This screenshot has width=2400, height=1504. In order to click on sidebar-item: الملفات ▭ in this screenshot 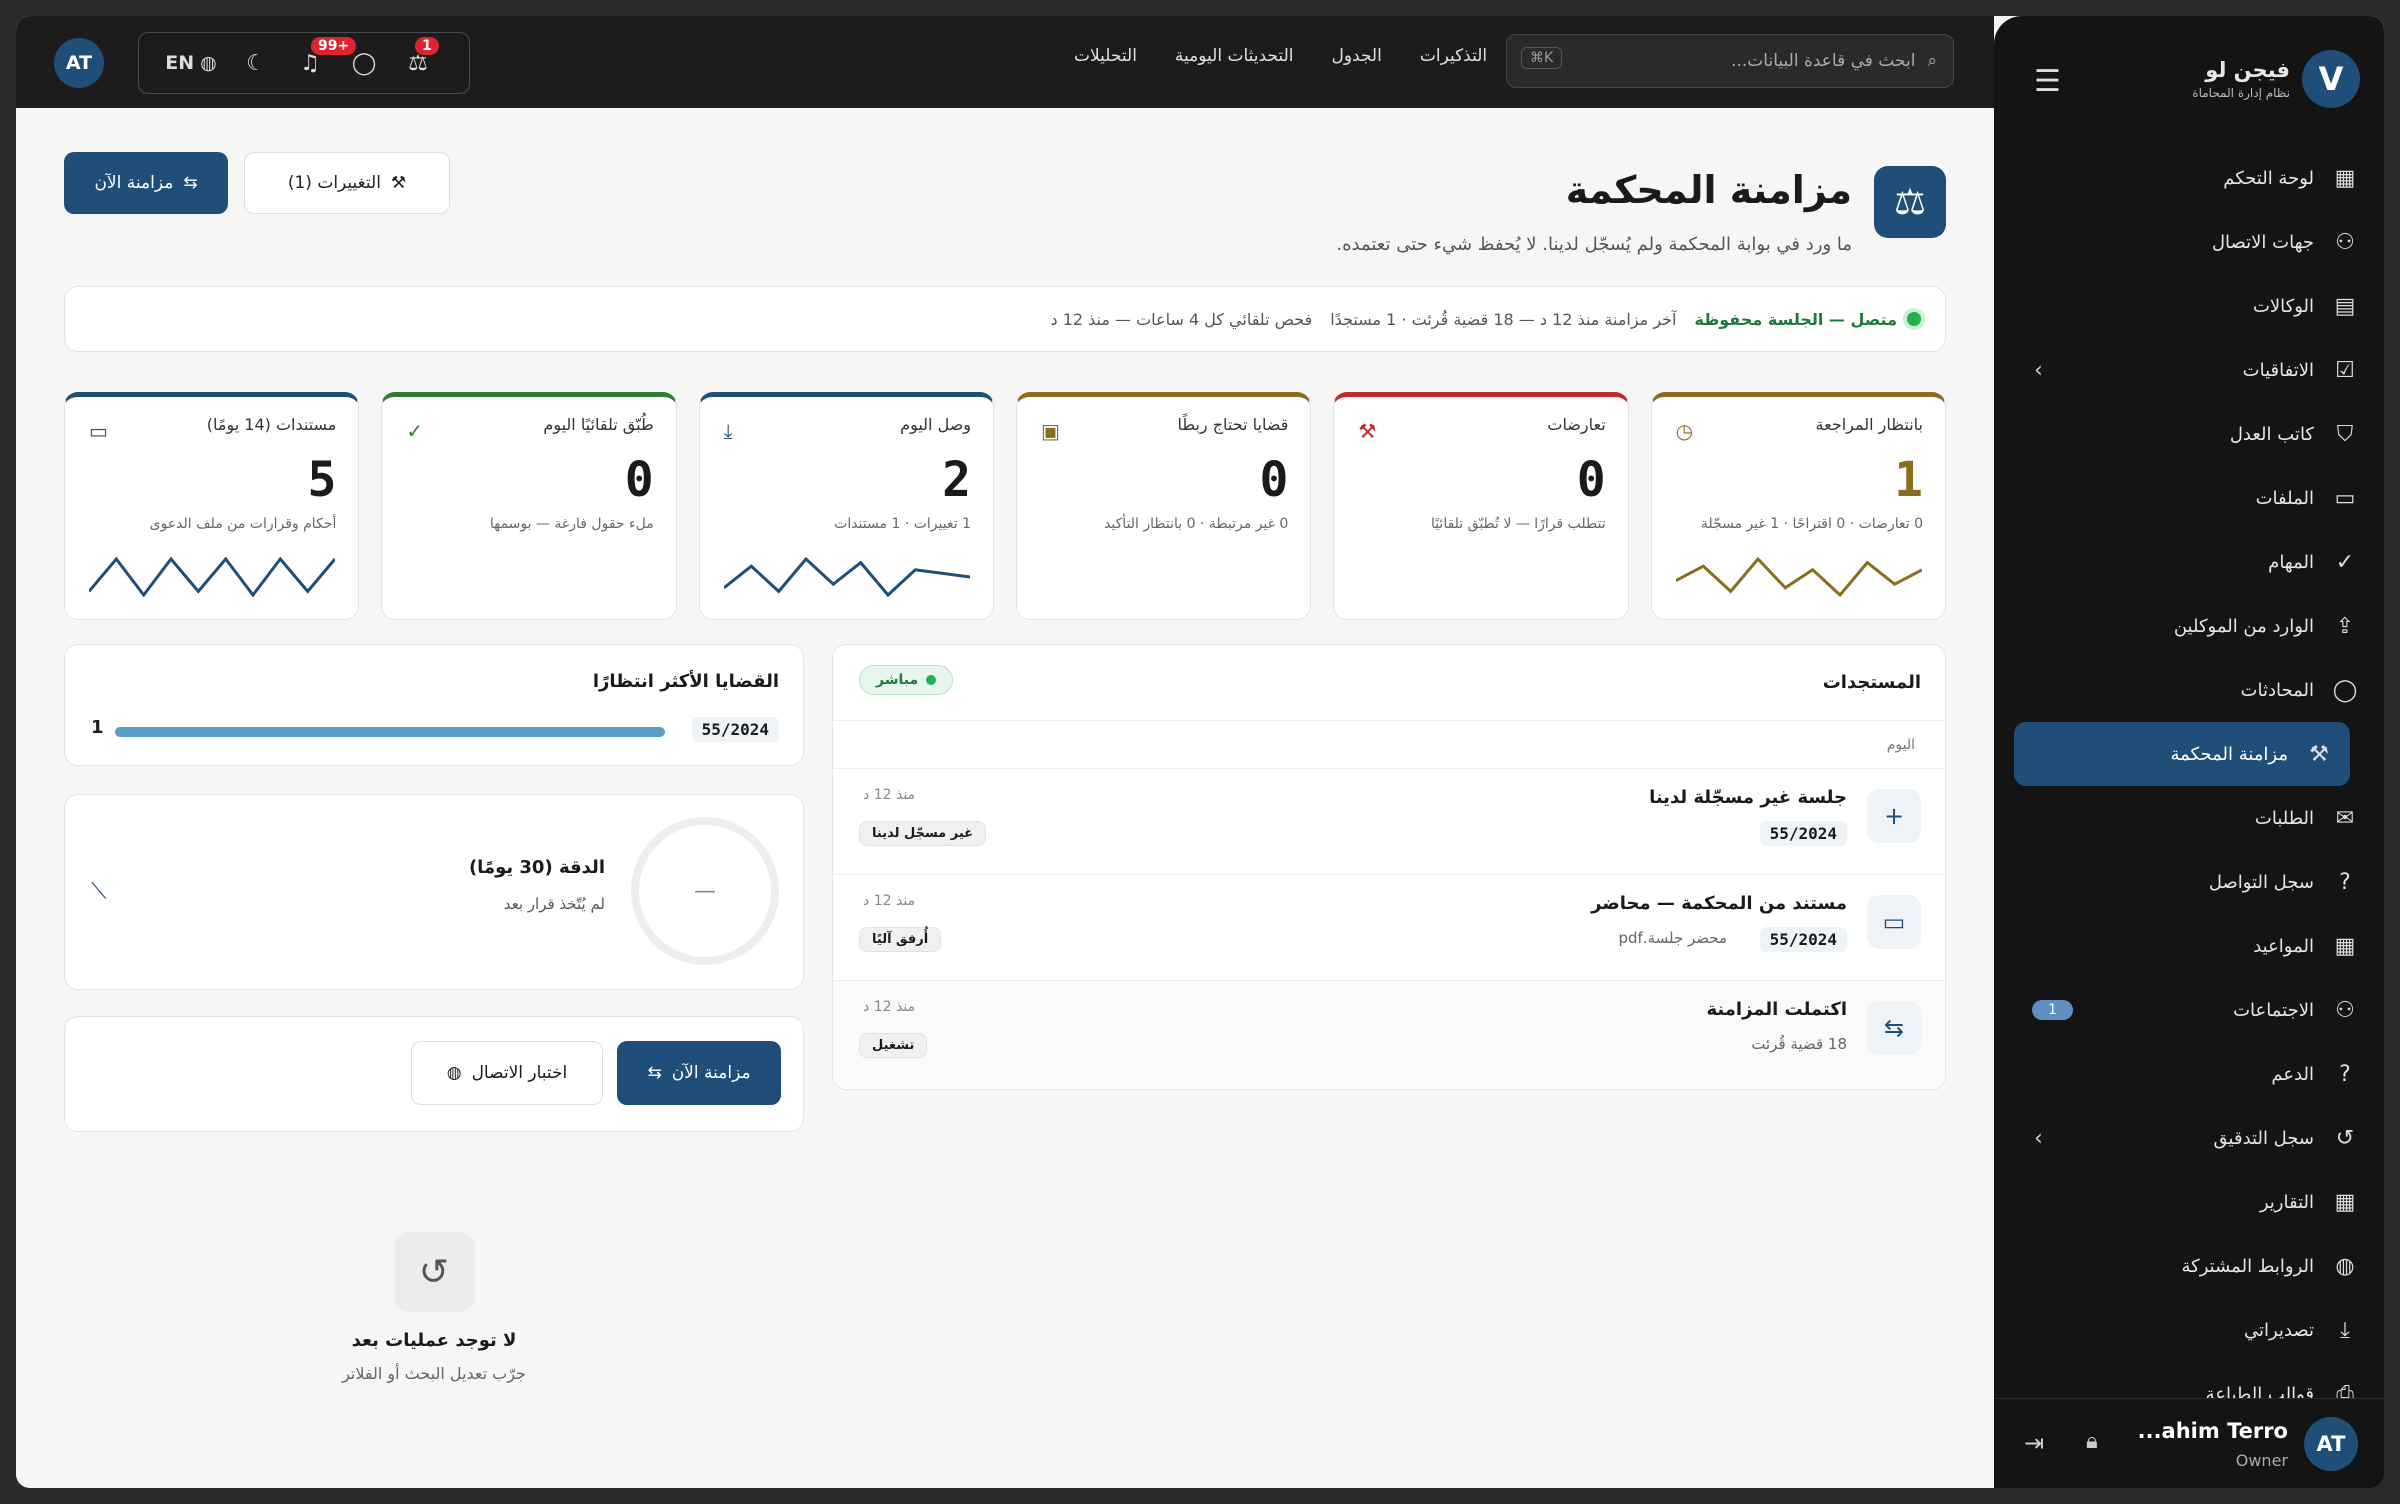, I will do `click(2189, 498)`.